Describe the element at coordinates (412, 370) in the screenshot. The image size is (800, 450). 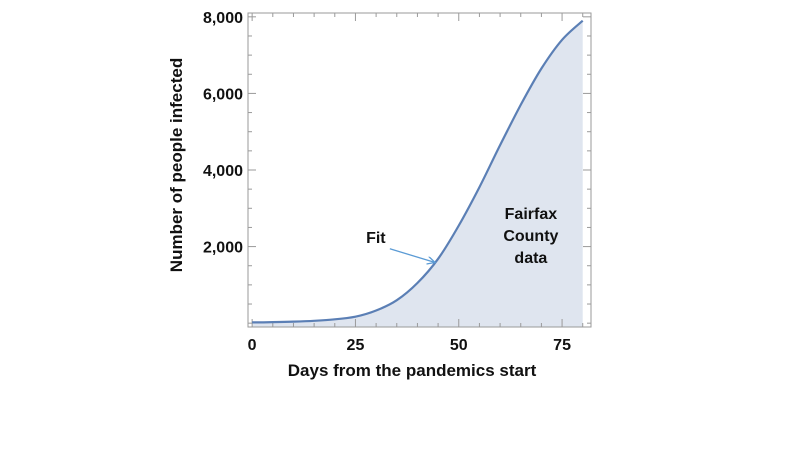
I see `x-axis-label: Days from the pandemics start` at that location.